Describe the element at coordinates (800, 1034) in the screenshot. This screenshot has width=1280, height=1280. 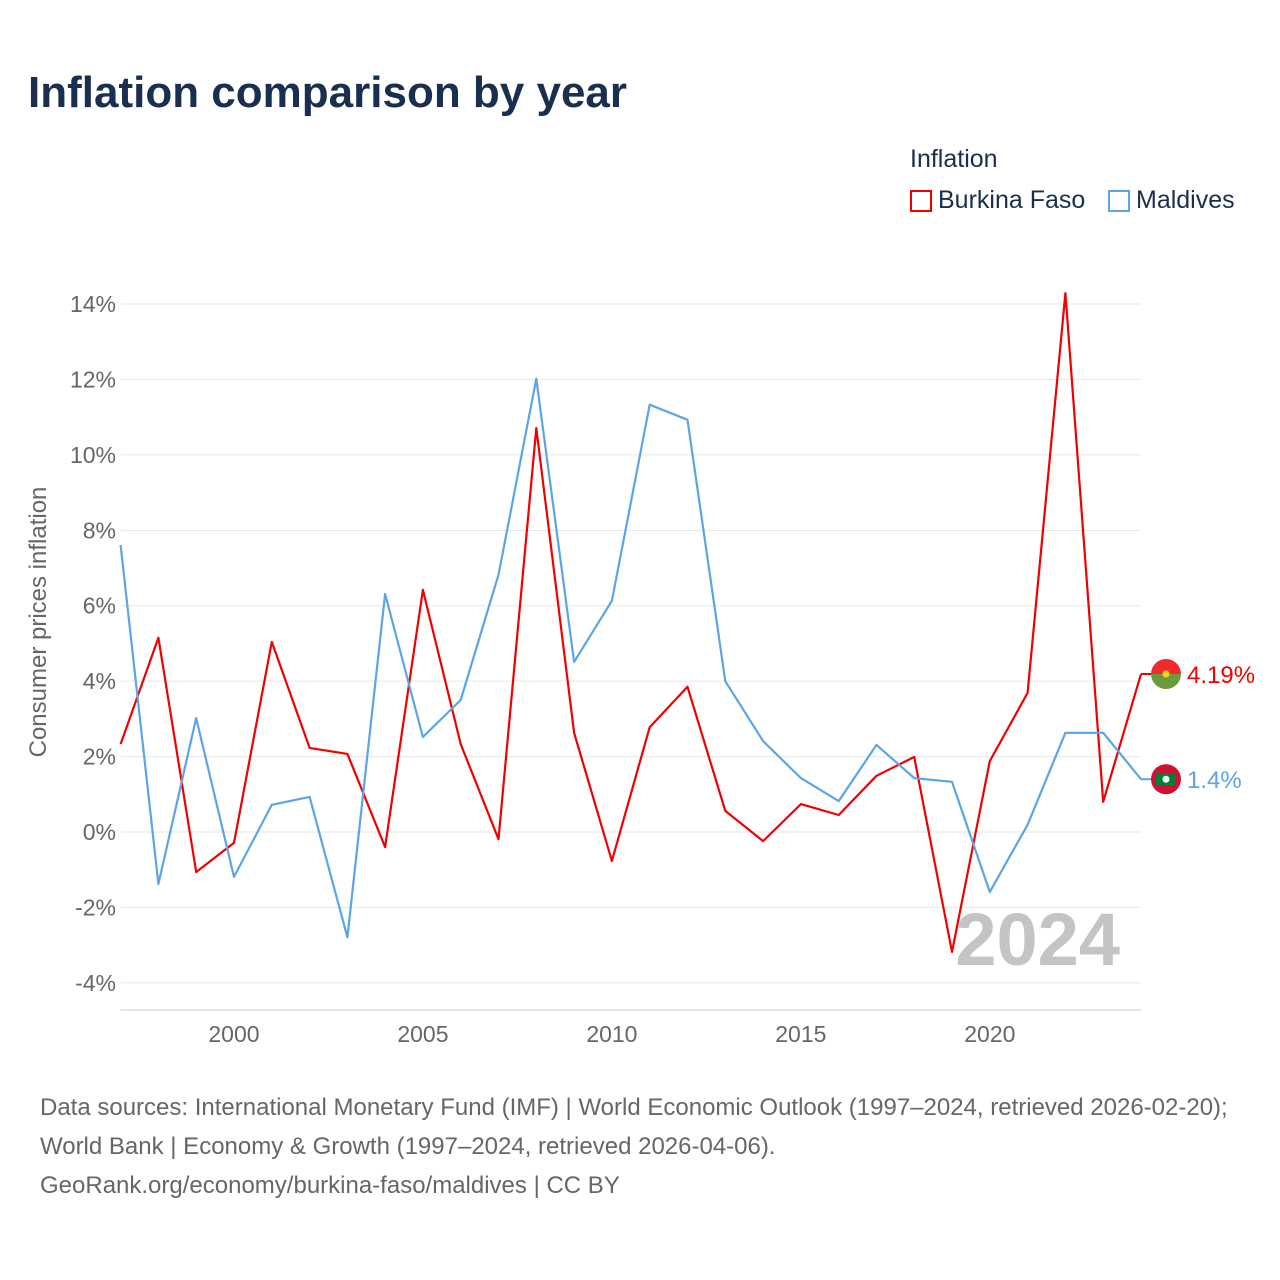
I see `x-tick-label: 2015` at that location.